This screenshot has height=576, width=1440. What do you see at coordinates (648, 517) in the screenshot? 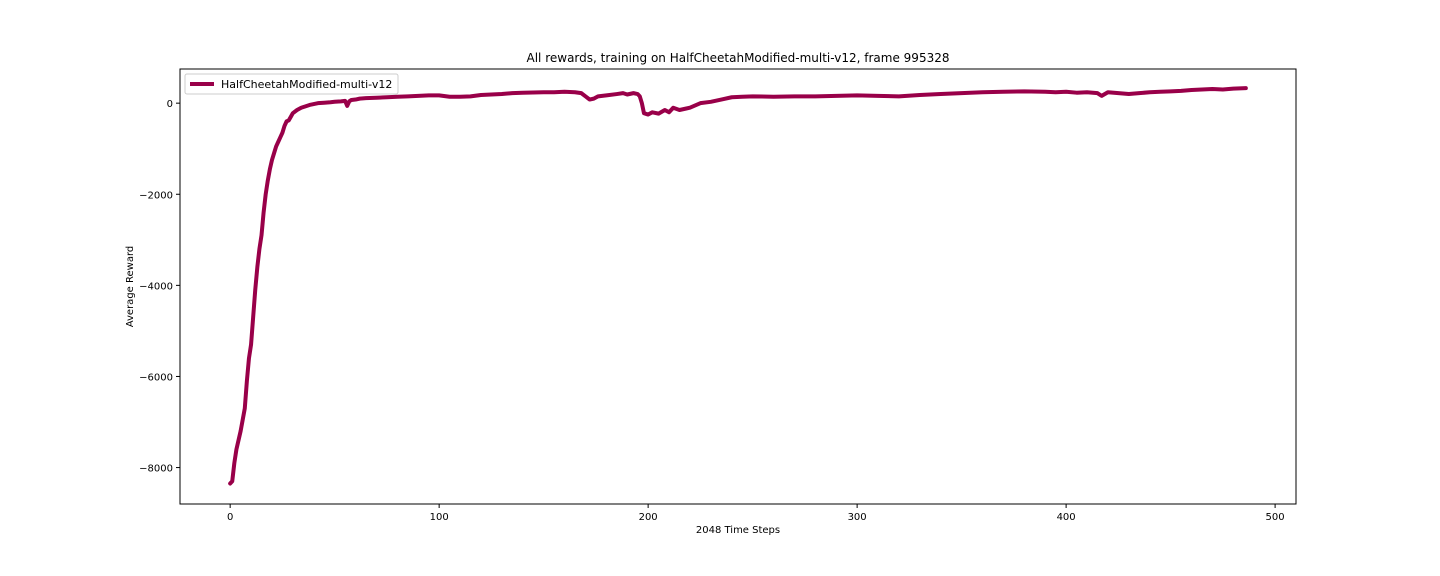
I see `x-tick-label: 200` at bounding box center [648, 517].